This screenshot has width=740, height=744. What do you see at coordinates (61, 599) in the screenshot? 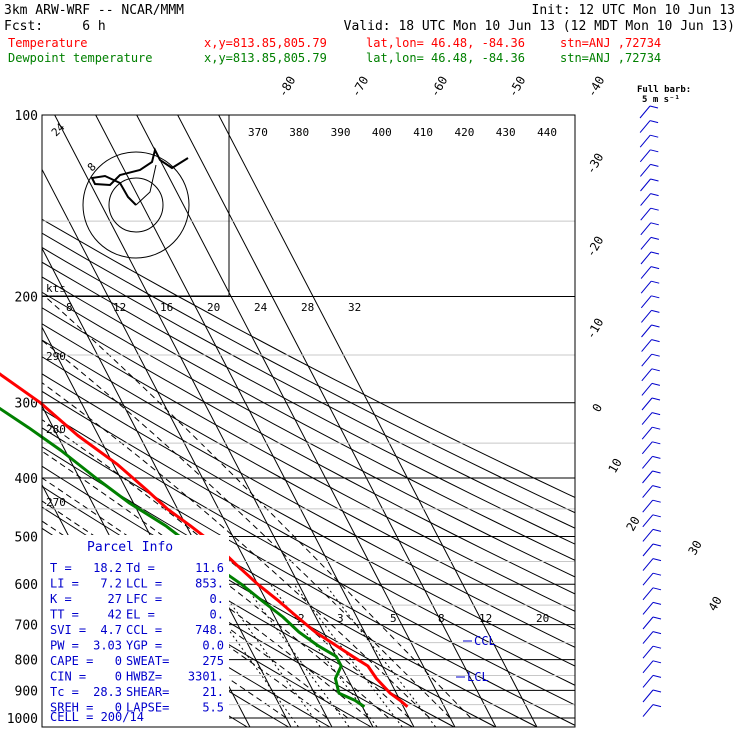
I see `parcel-row-label: K =` at bounding box center [61, 599].